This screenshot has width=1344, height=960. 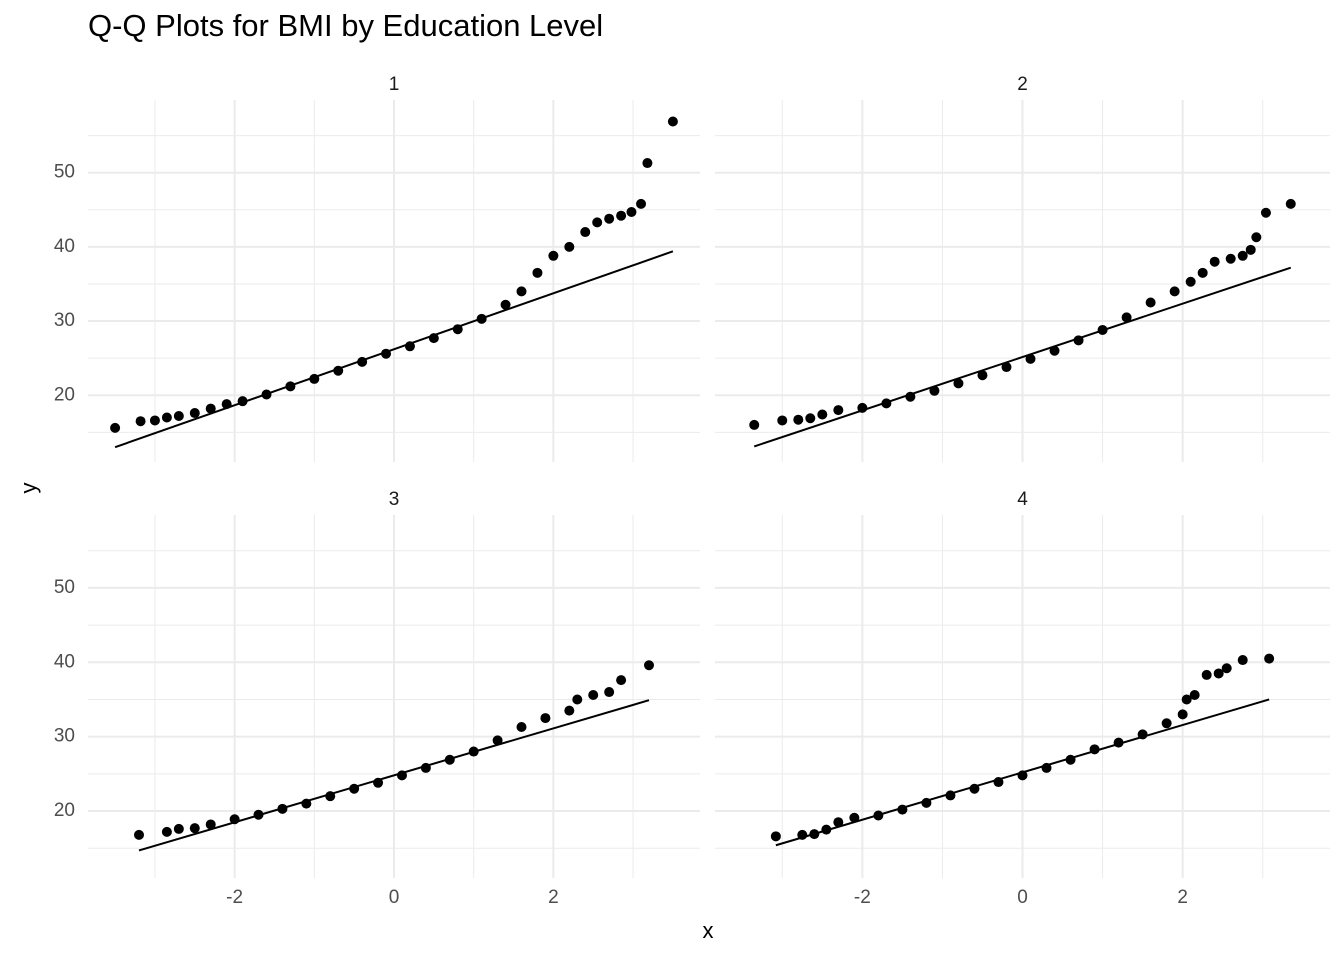 What do you see at coordinates (1022, 84) in the screenshot?
I see `facet-title: 2` at bounding box center [1022, 84].